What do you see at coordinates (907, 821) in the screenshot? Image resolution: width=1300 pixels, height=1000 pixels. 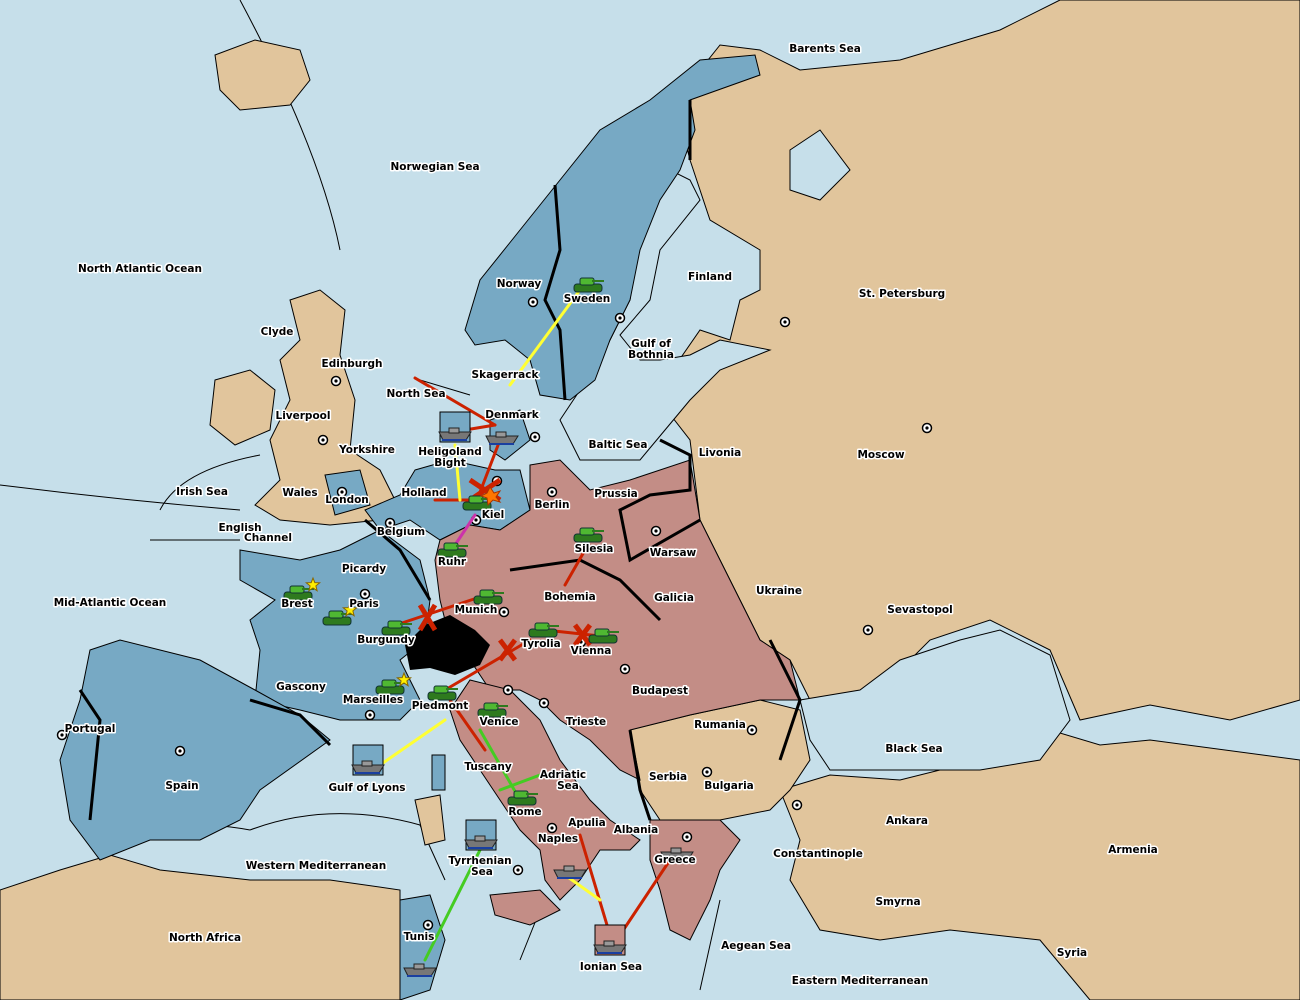 I see `region-label-ankara: Ankara` at bounding box center [907, 821].